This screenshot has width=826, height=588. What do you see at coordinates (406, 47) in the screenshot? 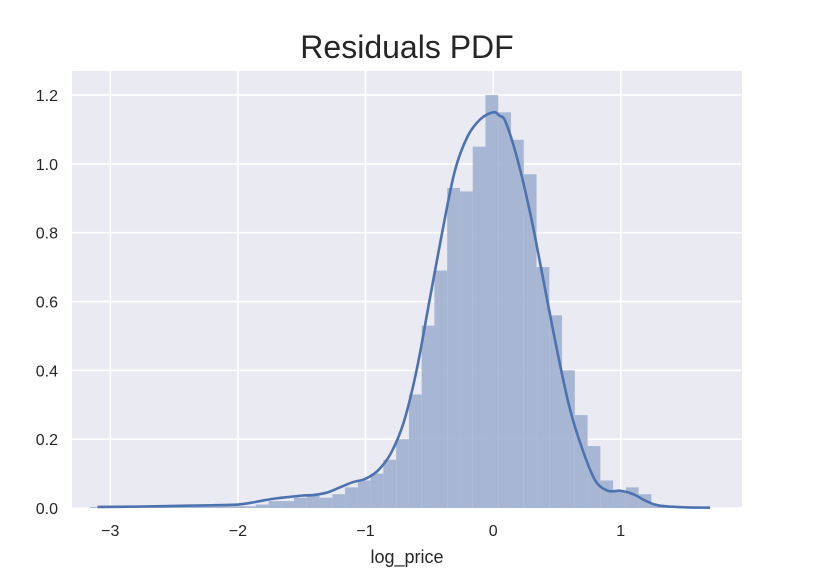
I see `chart-title: Residuals PDF` at bounding box center [406, 47].